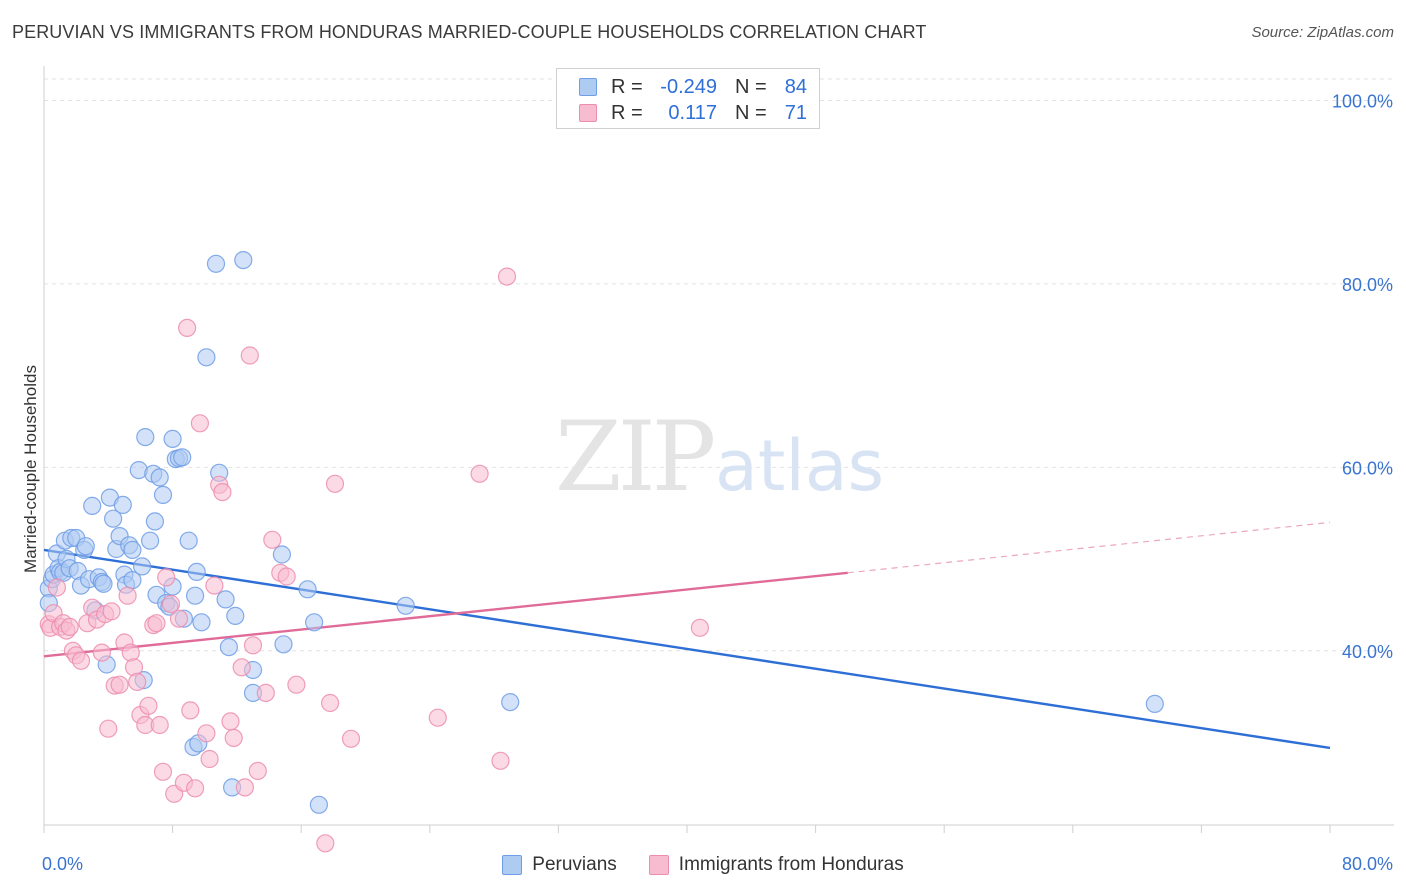 The height and width of the screenshot is (892, 1406). What do you see at coordinates (751, 112) in the screenshot?
I see `n-label: N =` at bounding box center [751, 112].